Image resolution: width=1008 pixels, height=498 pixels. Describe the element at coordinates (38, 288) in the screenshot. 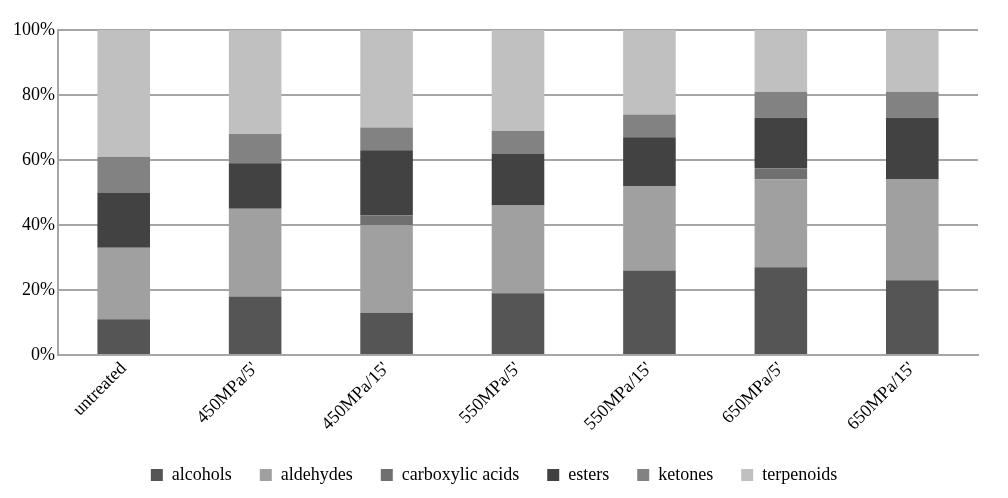

I see `y-tick-label: 20%` at that location.